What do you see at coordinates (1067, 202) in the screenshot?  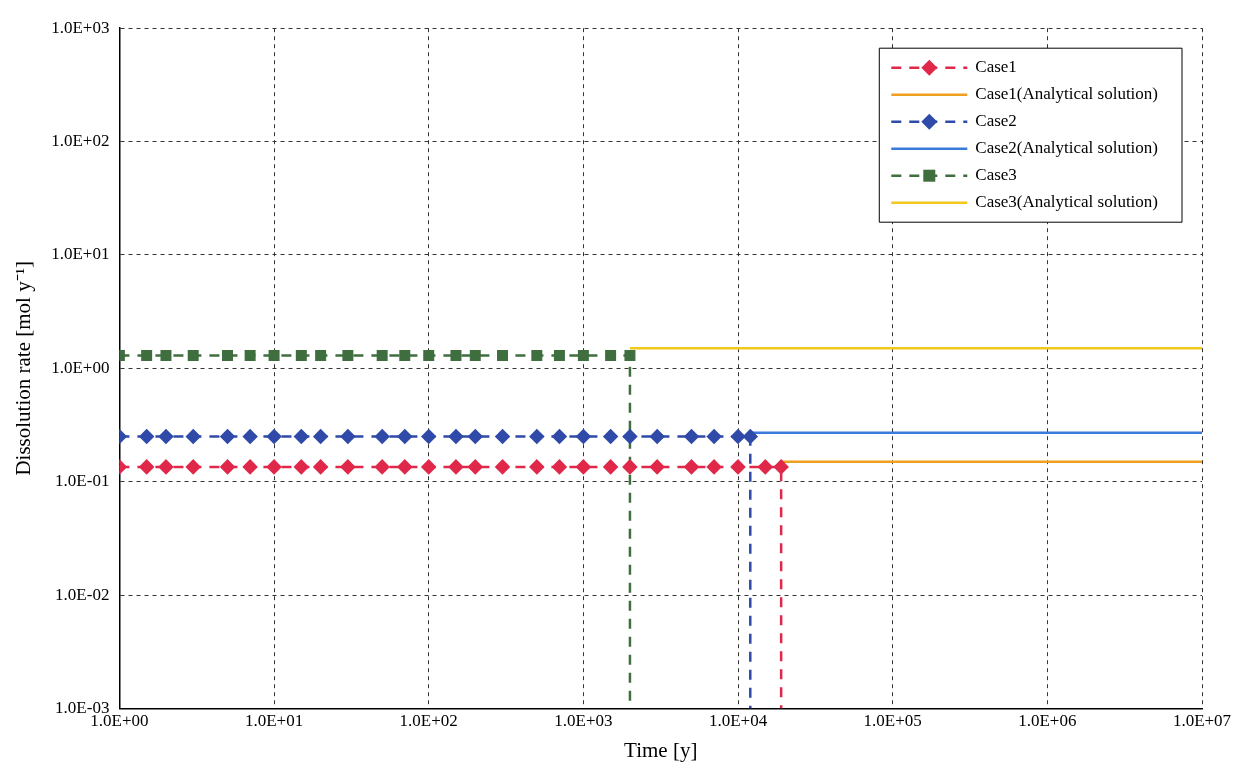 I see `legend-label: Case3(Analytical solution)` at bounding box center [1067, 202].